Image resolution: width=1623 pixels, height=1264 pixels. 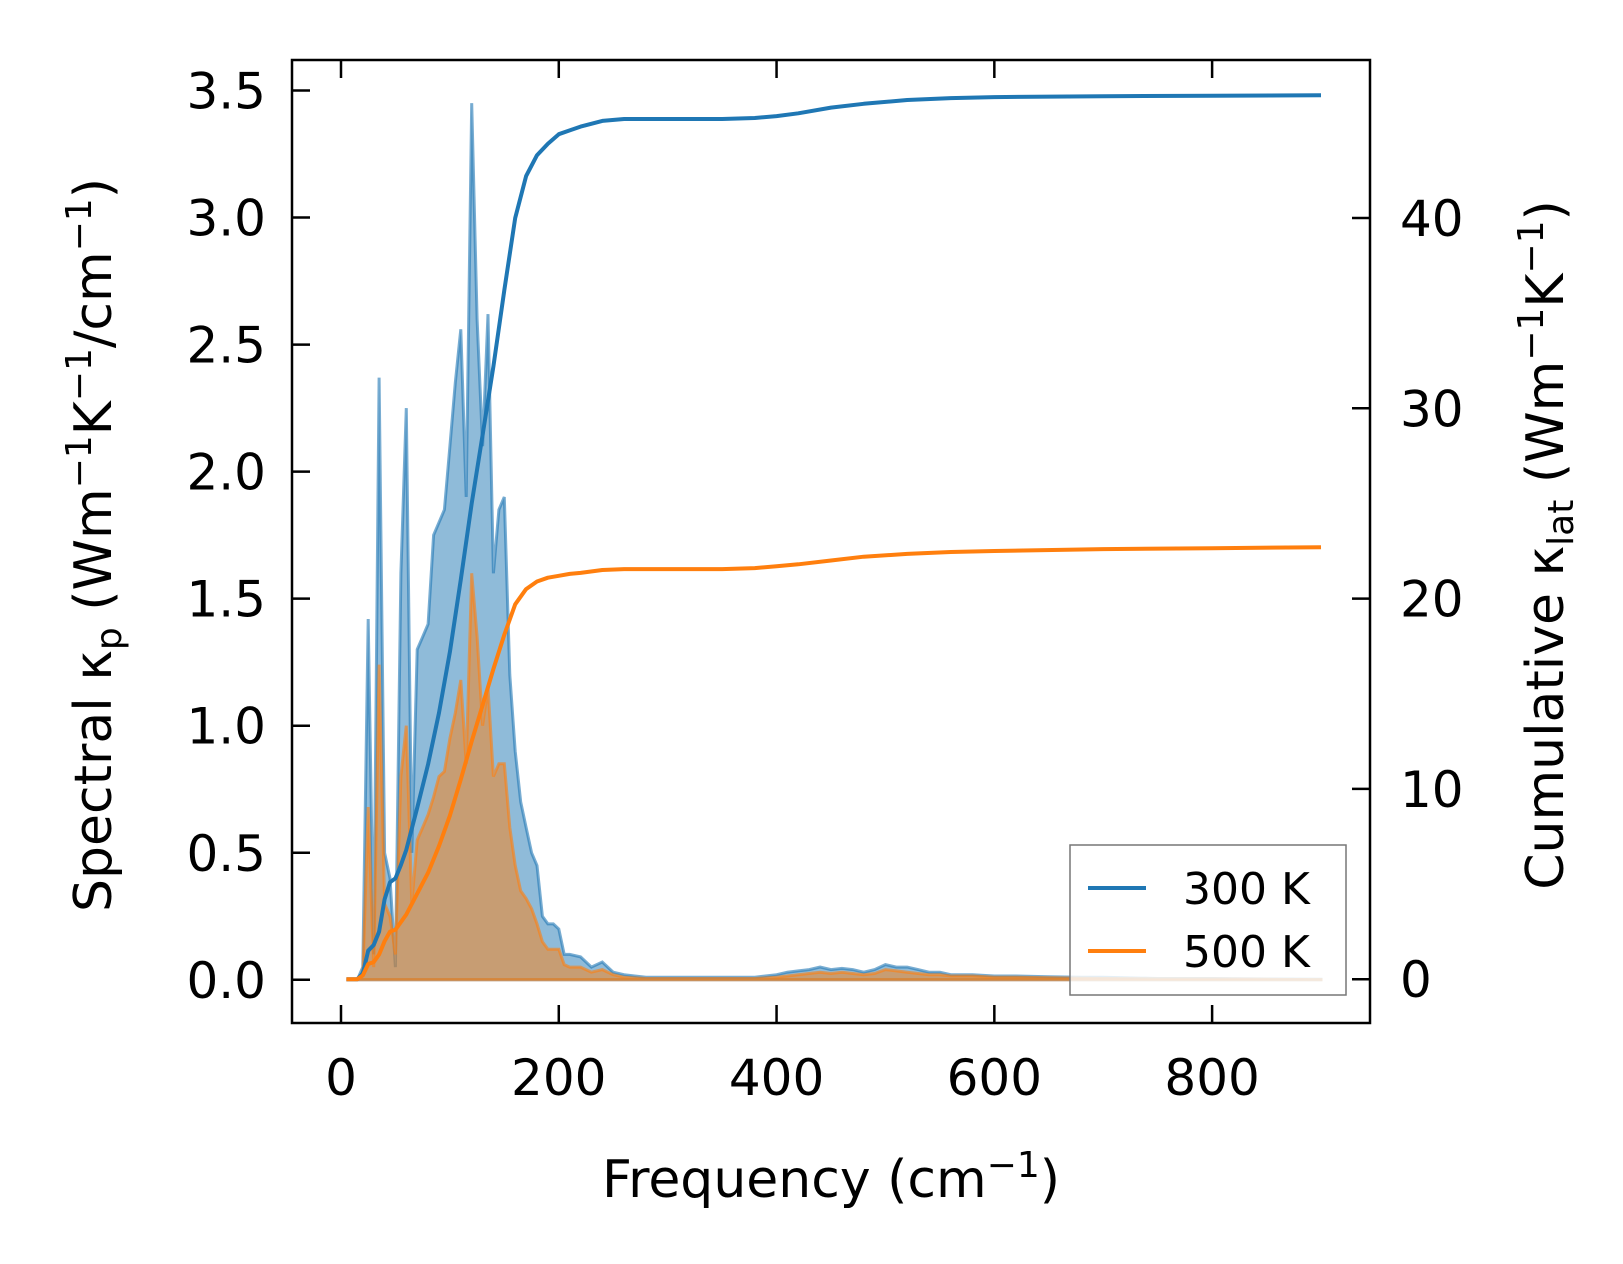 What do you see at coordinates (1432, 409) in the screenshot?
I see `y-right-tick-label: 30` at bounding box center [1432, 409].